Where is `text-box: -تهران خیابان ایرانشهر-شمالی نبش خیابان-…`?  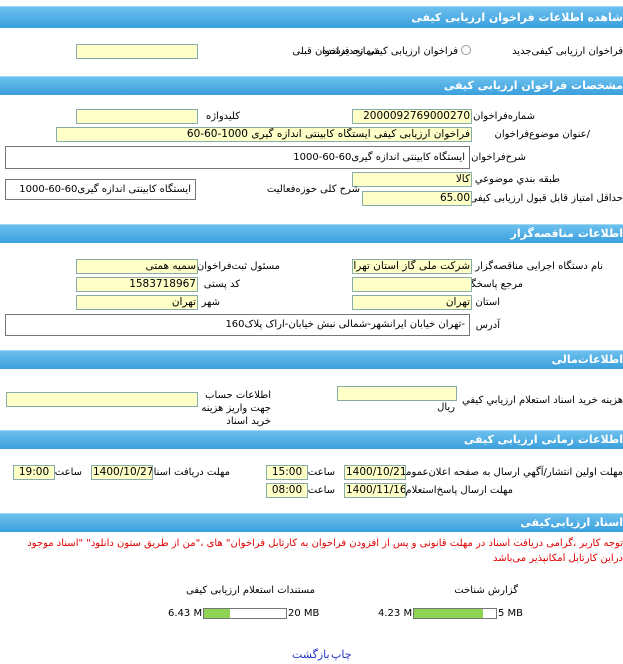 text-box: -تهران خیابان ایرانشهر-شمالی نبش خیابان-… is located at coordinates (237, 325).